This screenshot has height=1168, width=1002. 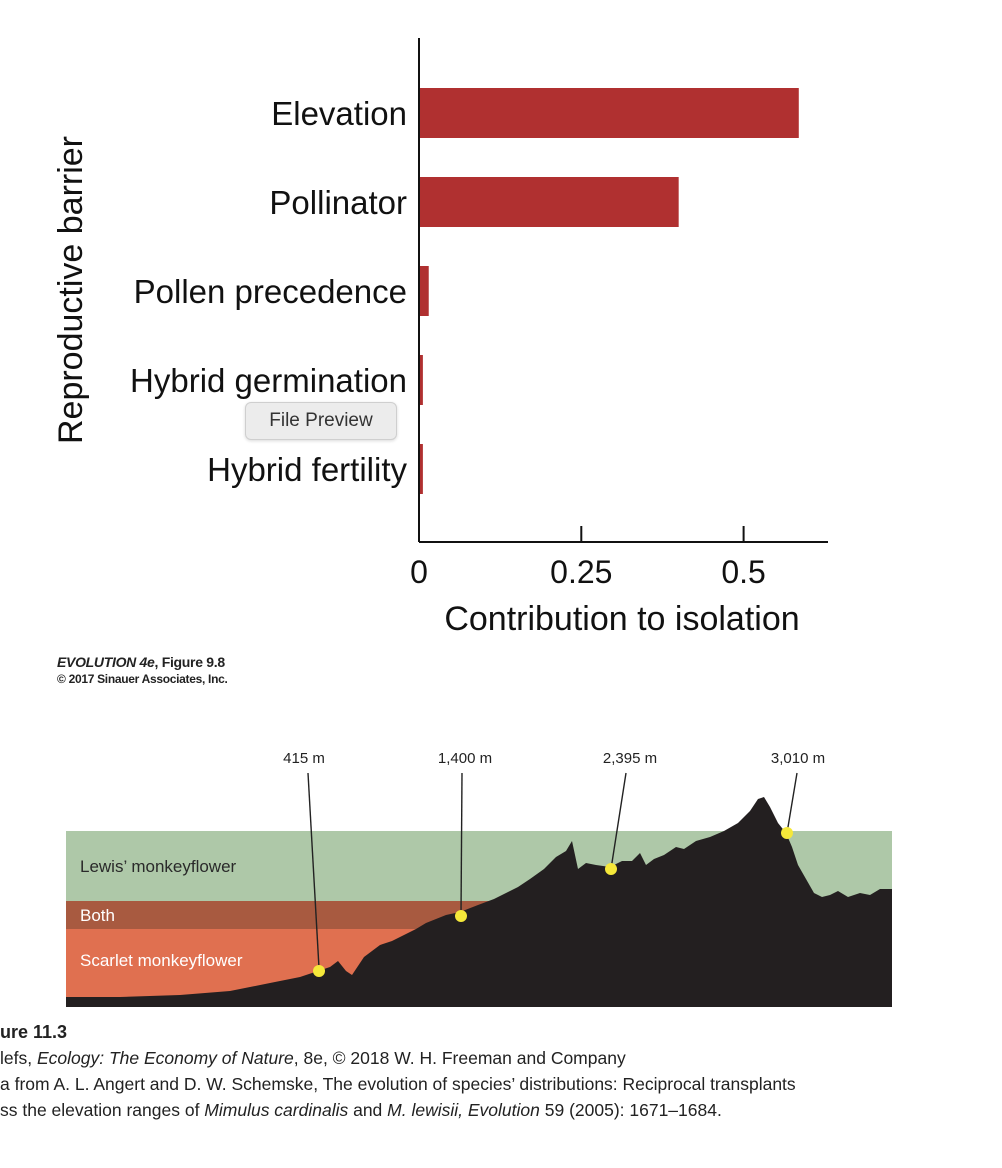 What do you see at coordinates (276, 1110) in the screenshot?
I see `caption-italic: Mimulus cardinalis` at bounding box center [276, 1110].